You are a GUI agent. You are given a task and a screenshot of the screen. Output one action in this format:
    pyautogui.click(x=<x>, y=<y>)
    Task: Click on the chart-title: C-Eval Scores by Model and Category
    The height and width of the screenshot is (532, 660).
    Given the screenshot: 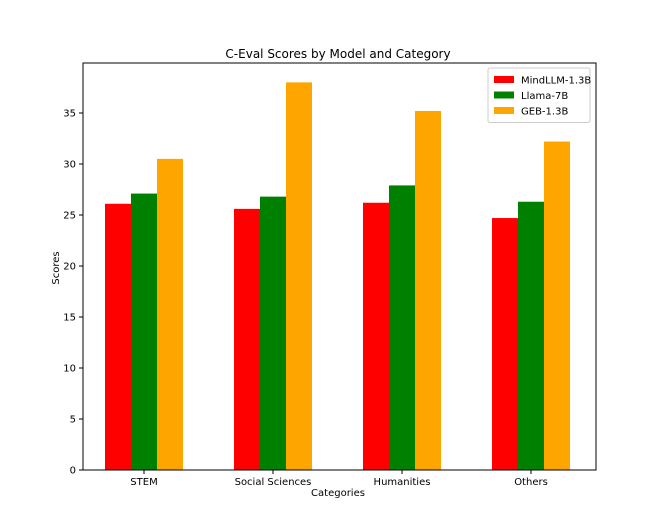 What is the action you would take?
    pyautogui.click(x=337, y=54)
    